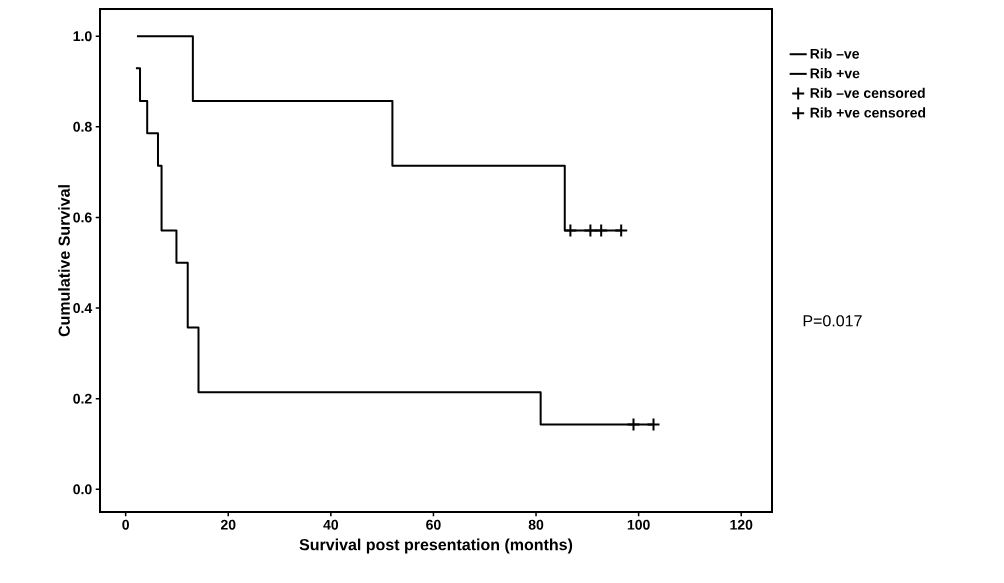  I want to click on y-tick-label: 0.0, so click(82, 489).